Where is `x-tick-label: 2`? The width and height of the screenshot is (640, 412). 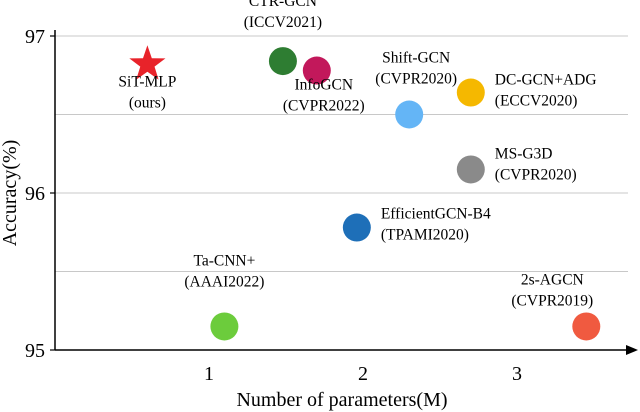 x-tick-label: 2 is located at coordinates (363, 374).